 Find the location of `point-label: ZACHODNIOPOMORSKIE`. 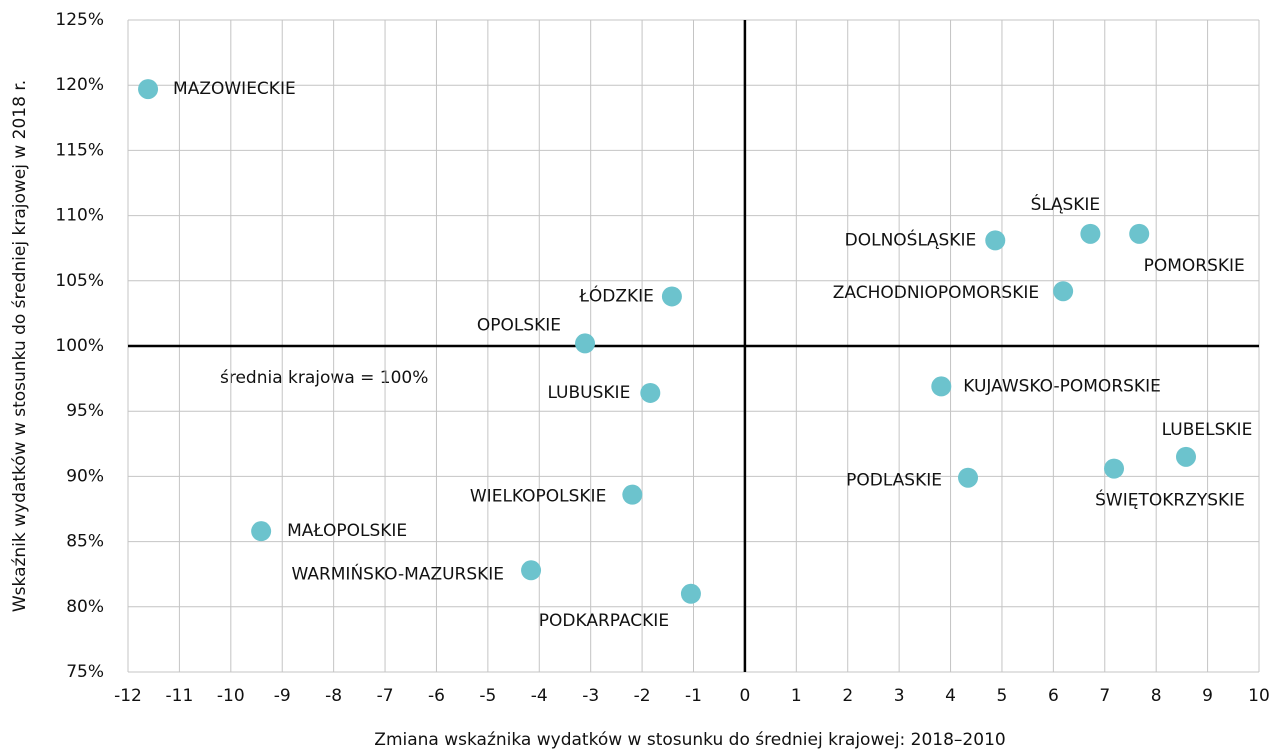

point-label: ZACHODNIOPOMORSKIE is located at coordinates (936, 293).